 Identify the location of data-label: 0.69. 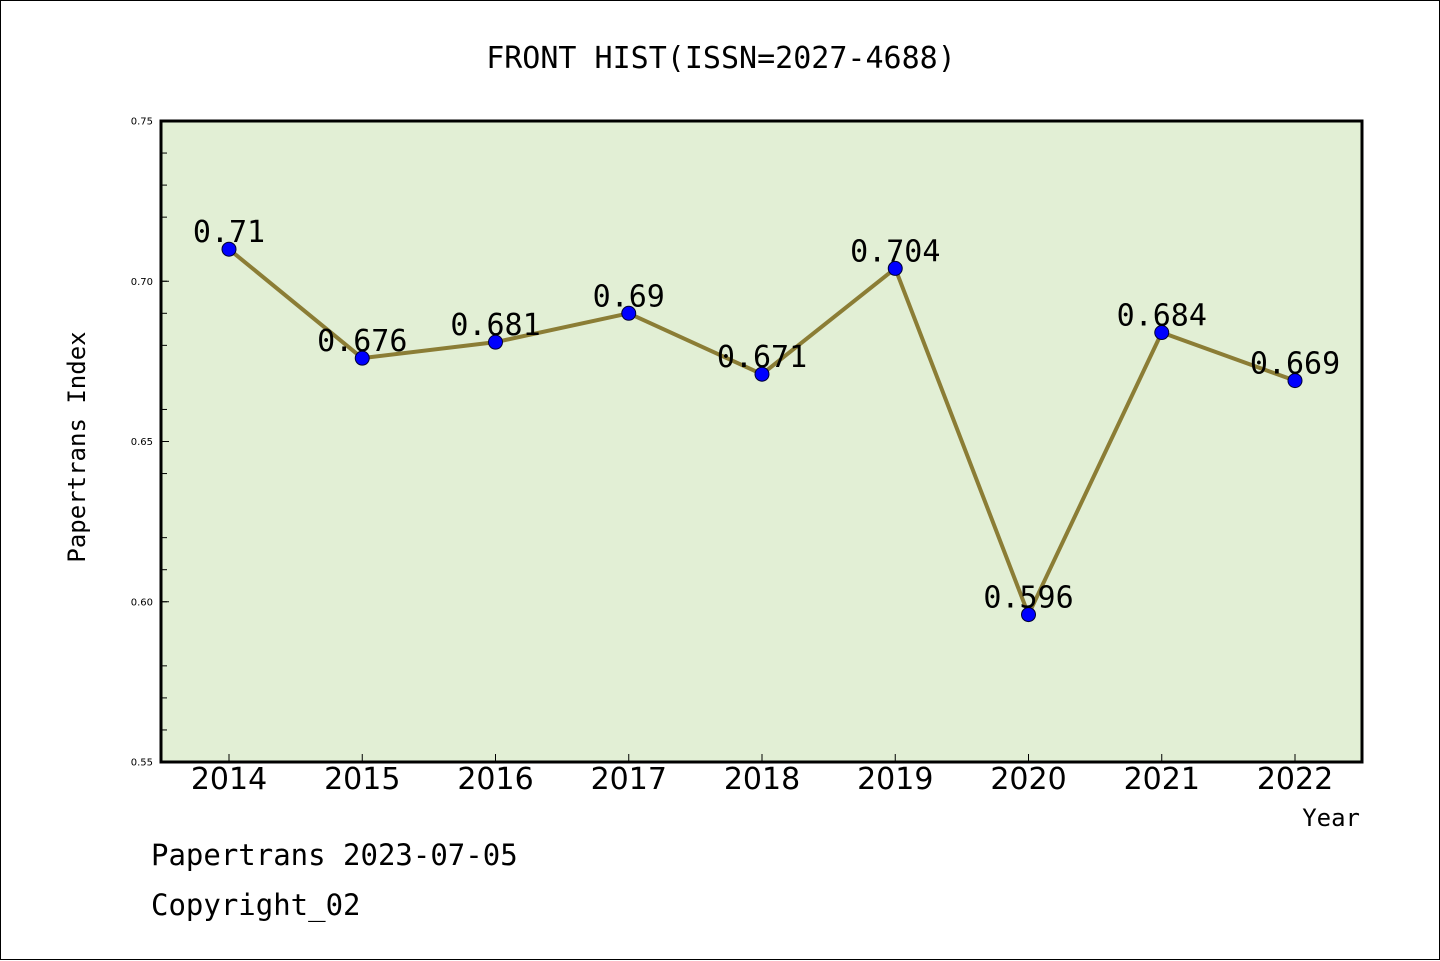
(629, 296).